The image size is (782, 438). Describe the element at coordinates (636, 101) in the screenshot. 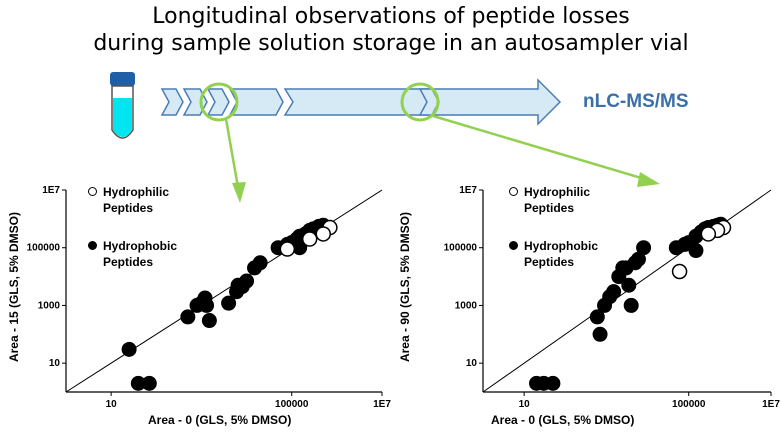

I see `destination-label: nLC-MS/MS` at that location.